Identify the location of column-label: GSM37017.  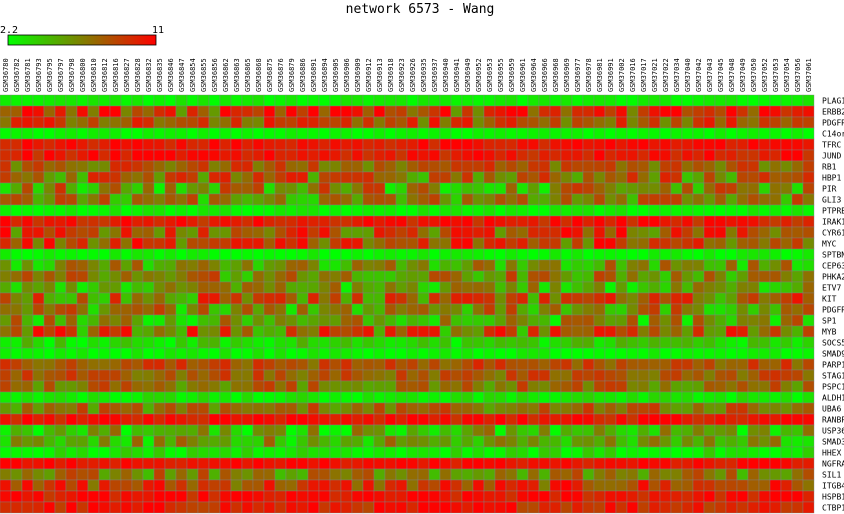
(644, 75).